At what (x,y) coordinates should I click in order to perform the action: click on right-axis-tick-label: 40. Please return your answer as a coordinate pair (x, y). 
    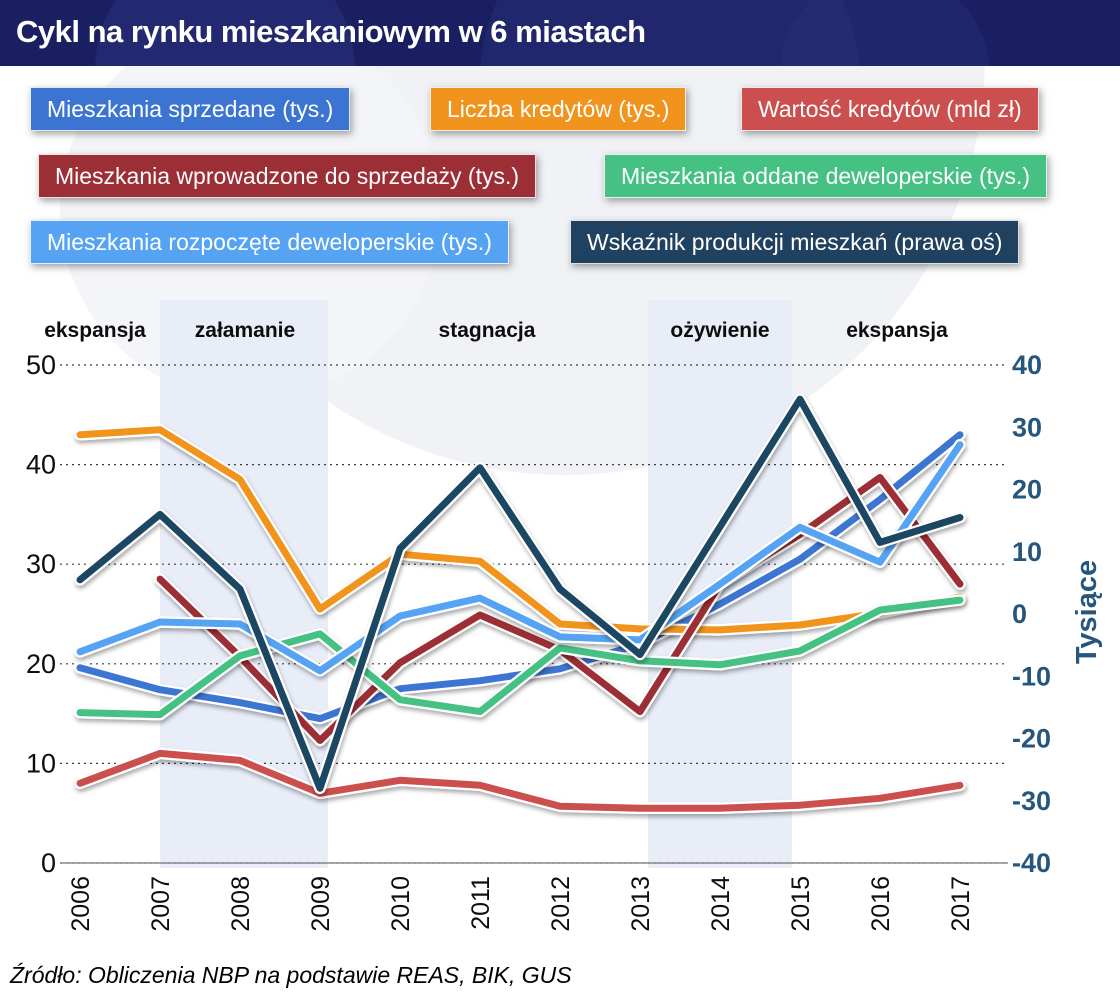
    Looking at the image, I should click on (1027, 365).